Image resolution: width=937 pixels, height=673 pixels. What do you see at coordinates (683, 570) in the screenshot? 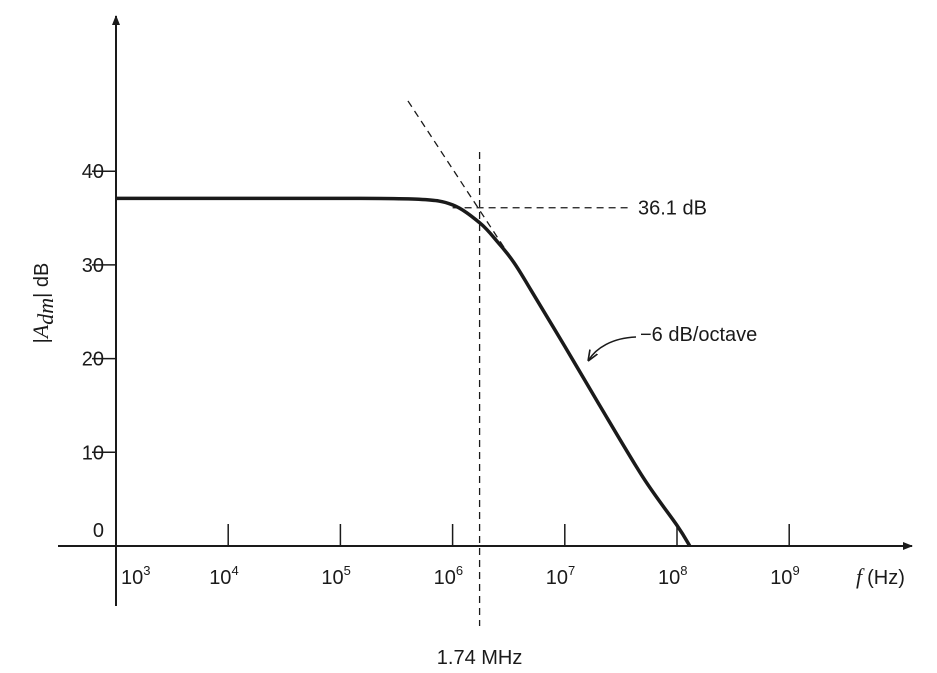
I see `x-tick-label-exponent: 8` at bounding box center [683, 570].